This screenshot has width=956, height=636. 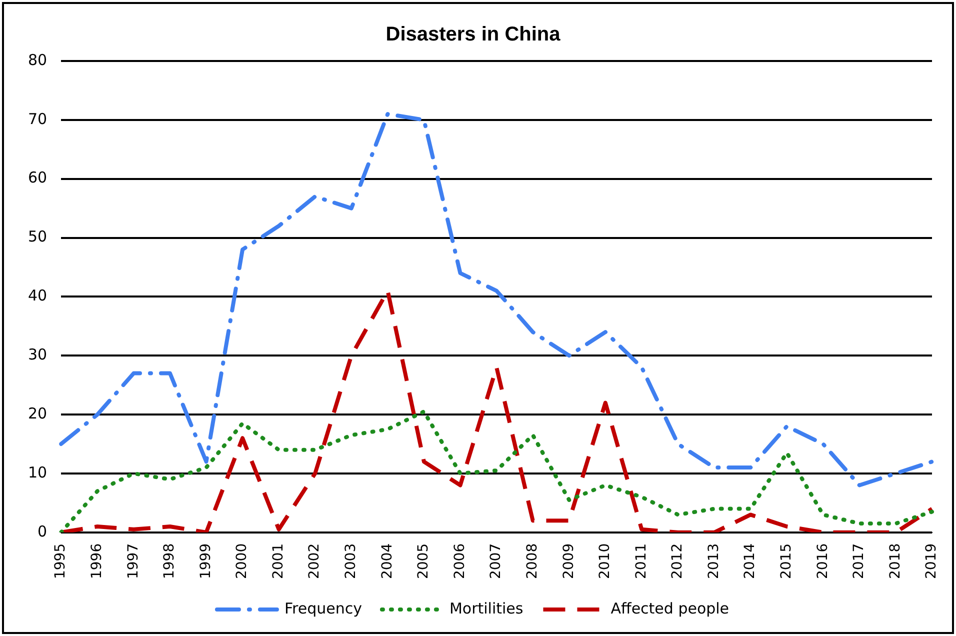 I want to click on x-tick-label: 2019, so click(x=932, y=561).